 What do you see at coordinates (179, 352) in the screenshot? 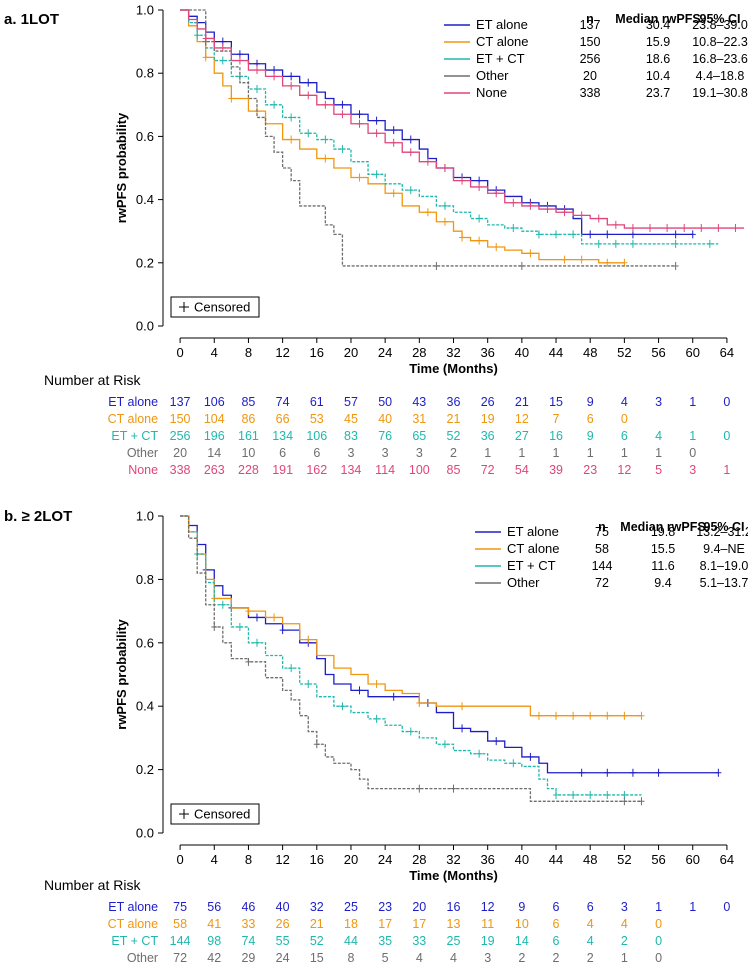
I see `x-tick-label: 0` at bounding box center [179, 352].